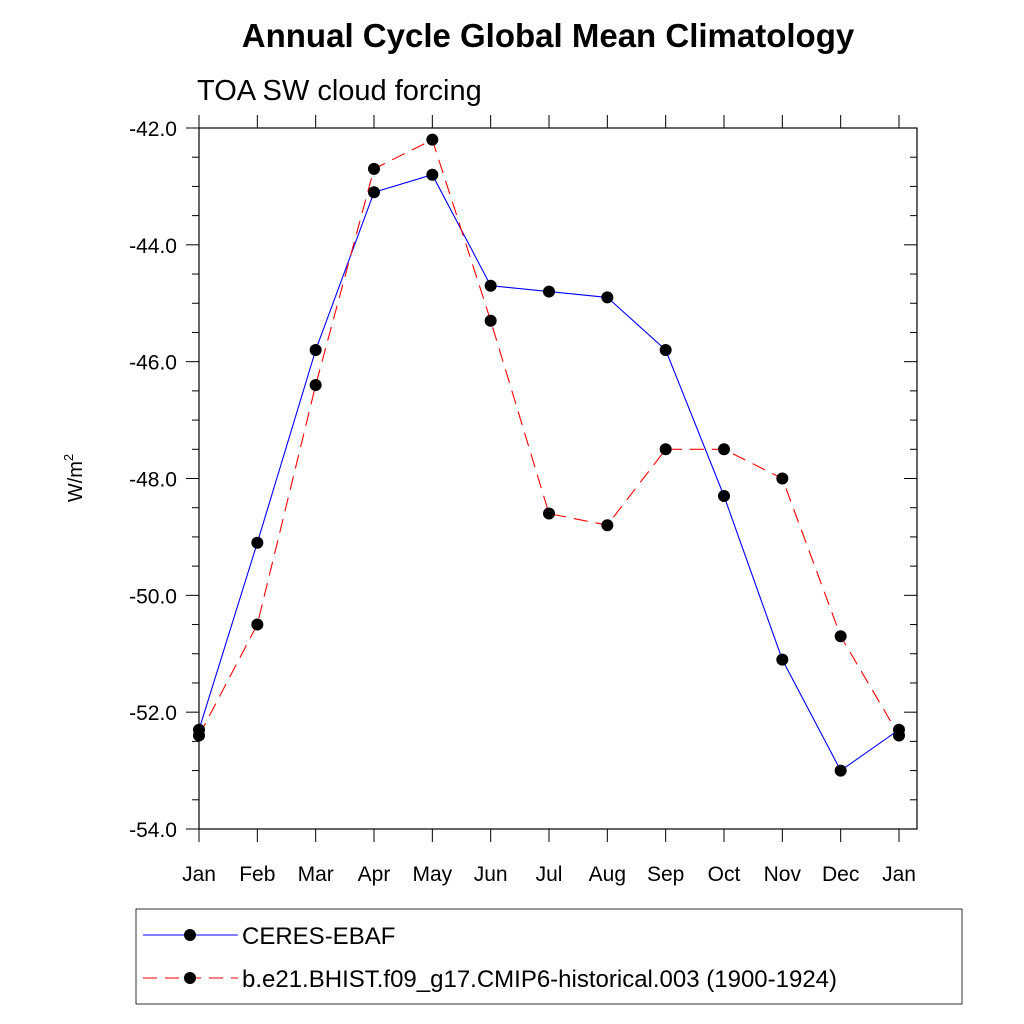 This screenshot has width=1024, height=1024. What do you see at coordinates (491, 874) in the screenshot?
I see `x-tick-label: Jun` at bounding box center [491, 874].